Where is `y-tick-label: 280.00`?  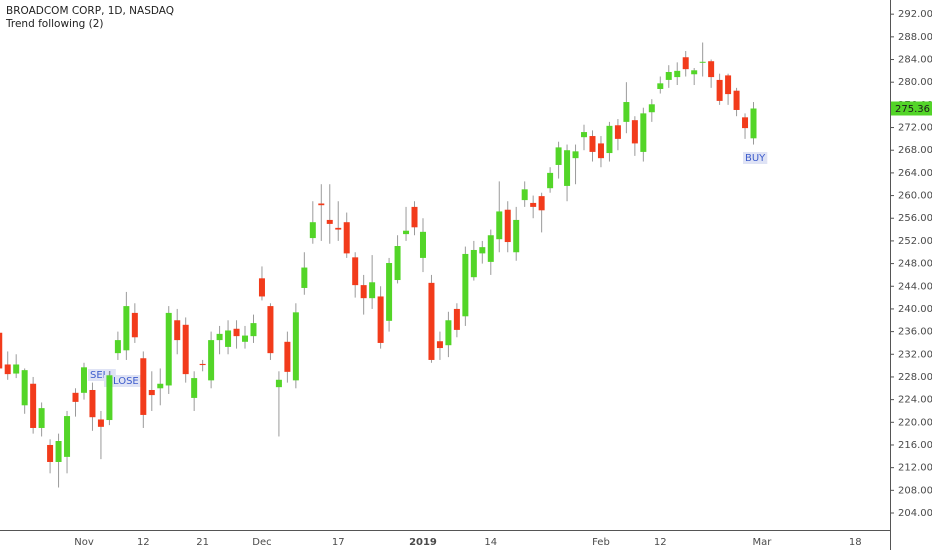
y-tick-label: 280.00 is located at coordinates (915, 82).